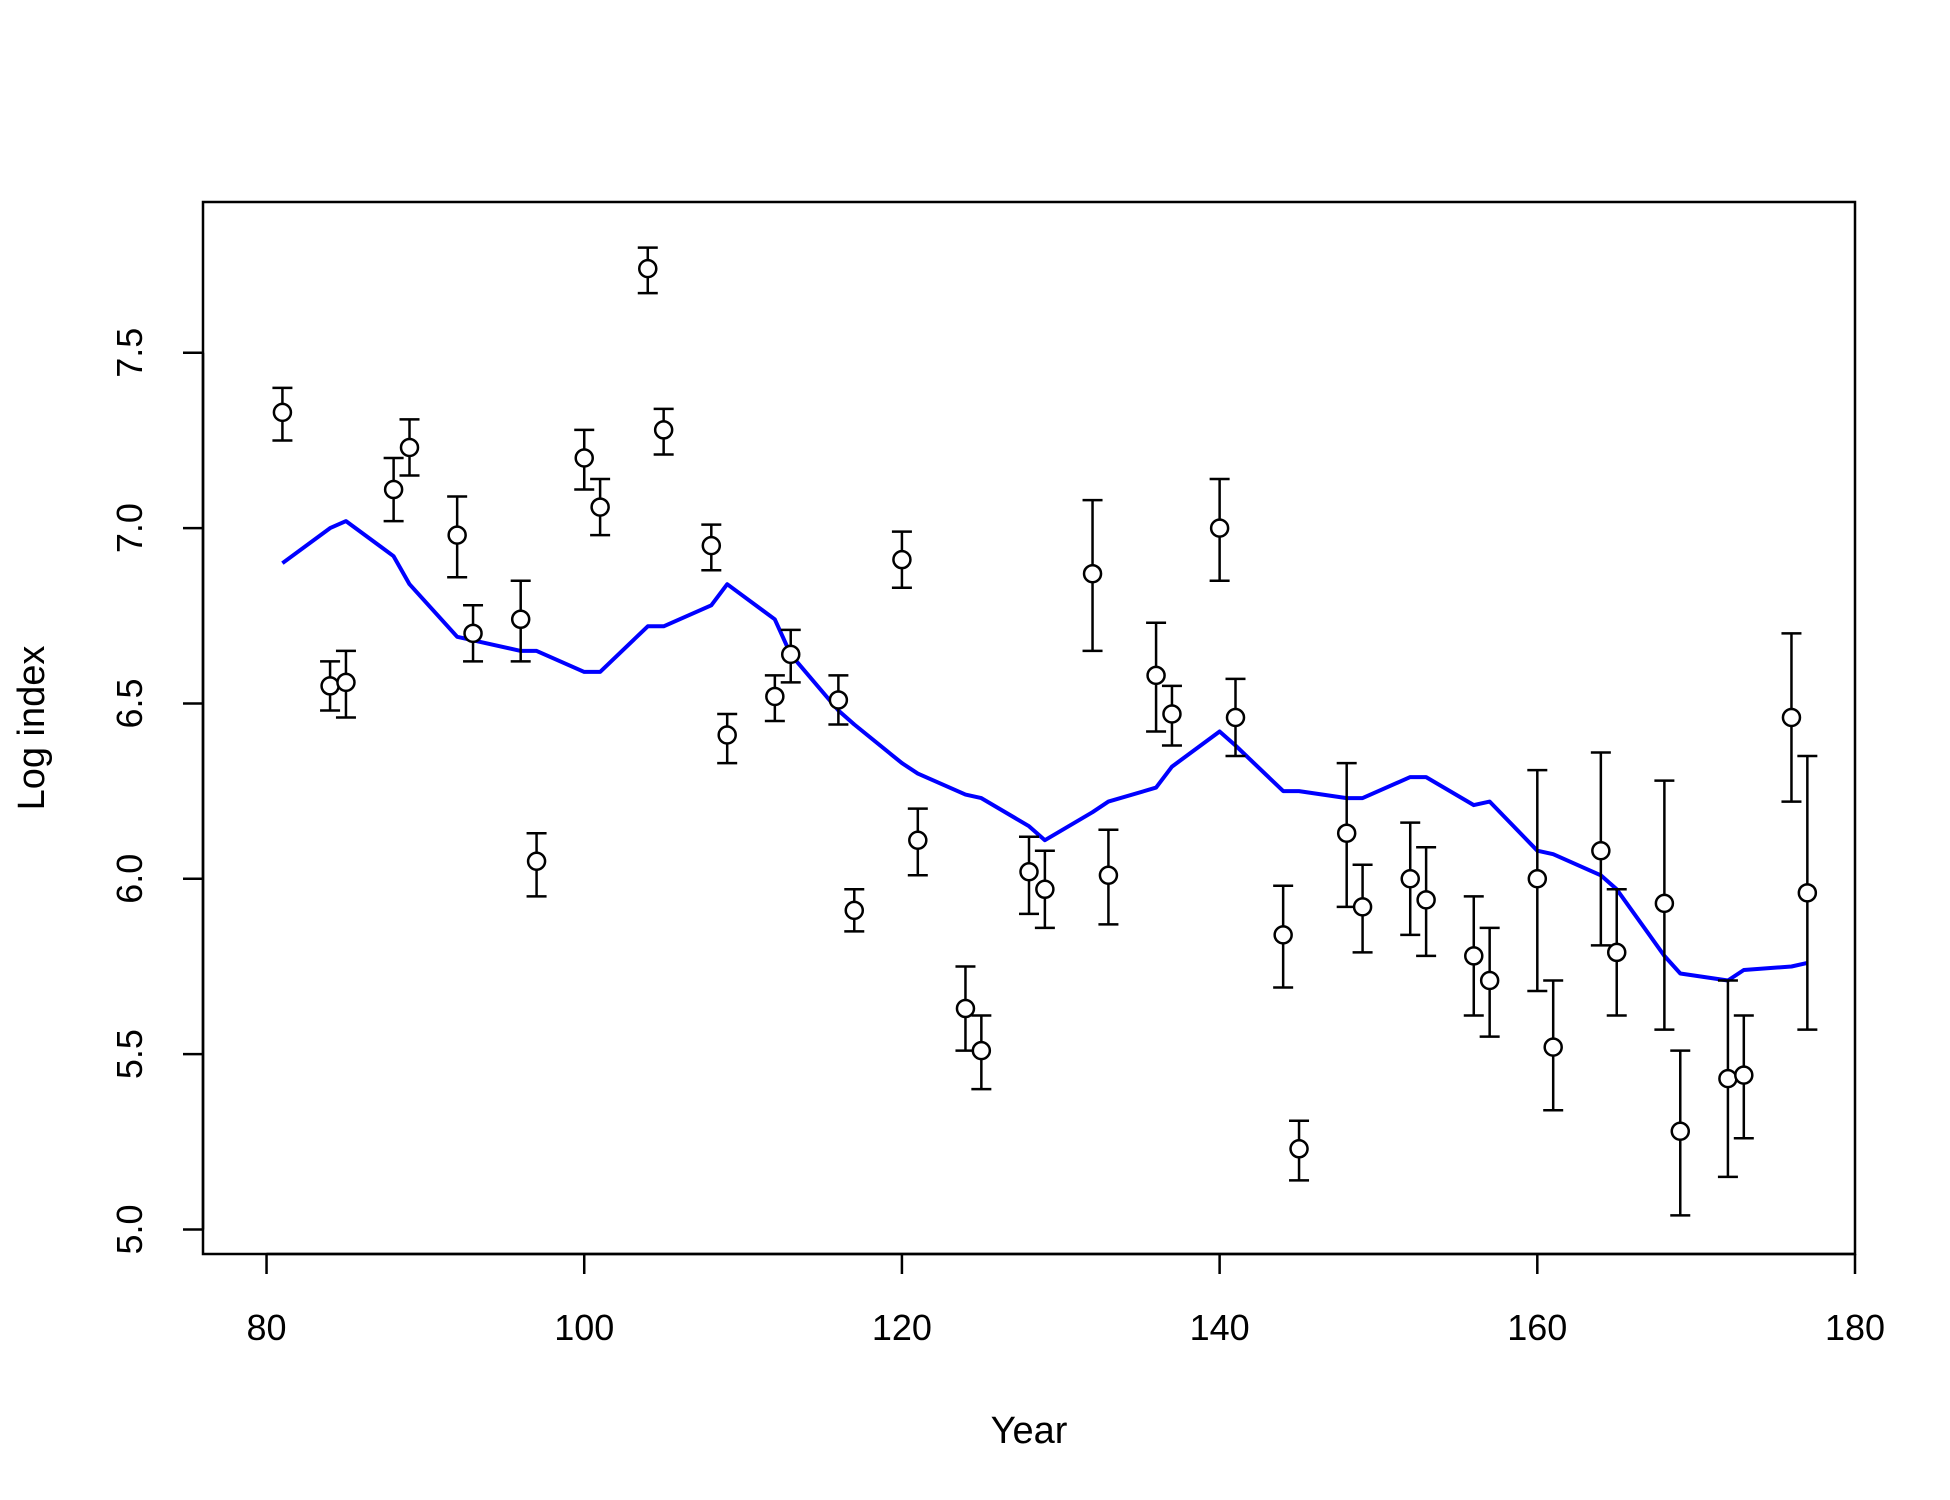 The width and height of the screenshot is (1950, 1500). I want to click on y-tick-label: 6.0, so click(129, 879).